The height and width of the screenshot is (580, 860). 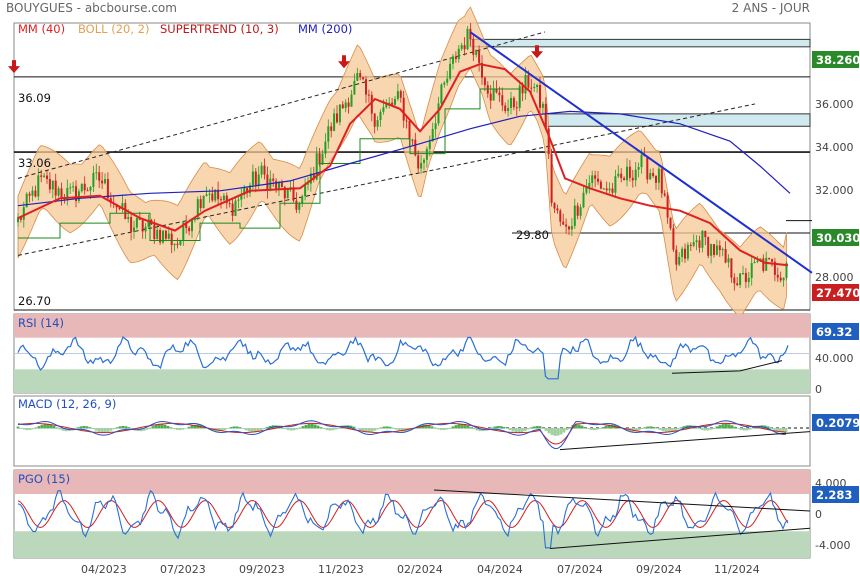 What do you see at coordinates (113, 29) in the screenshot?
I see `legend-boll: BOLL (20, 2)` at bounding box center [113, 29].